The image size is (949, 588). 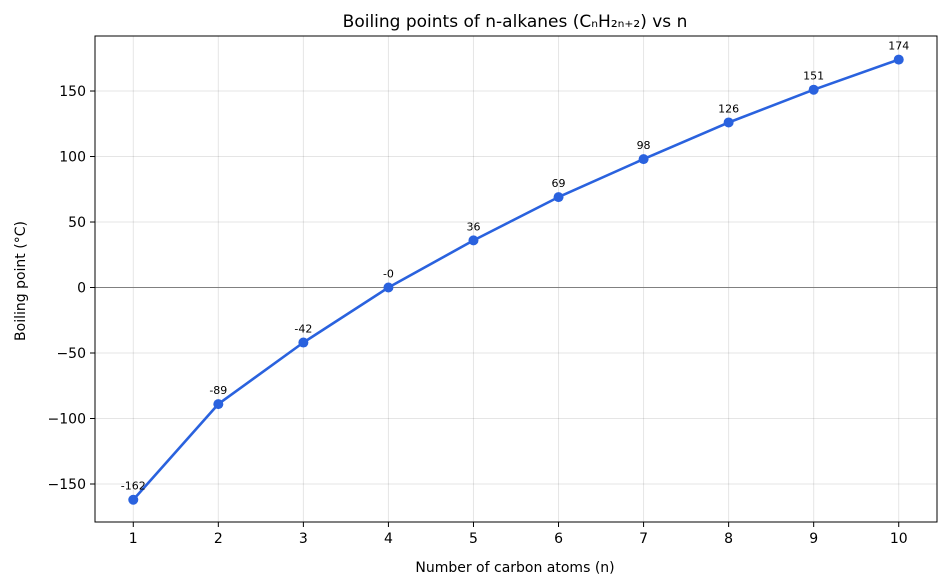 What do you see at coordinates (77, 223) in the screenshot?
I see `y-tick-label: 50` at bounding box center [77, 223].